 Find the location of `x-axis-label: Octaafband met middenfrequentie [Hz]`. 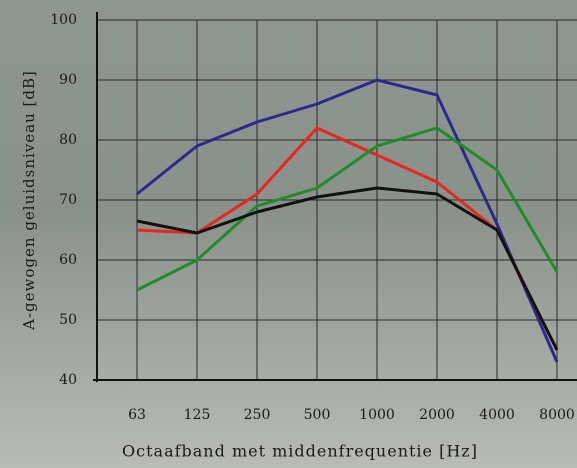

x-axis-label: Octaafband met middenfrequentie [Hz] is located at coordinates (300, 451).